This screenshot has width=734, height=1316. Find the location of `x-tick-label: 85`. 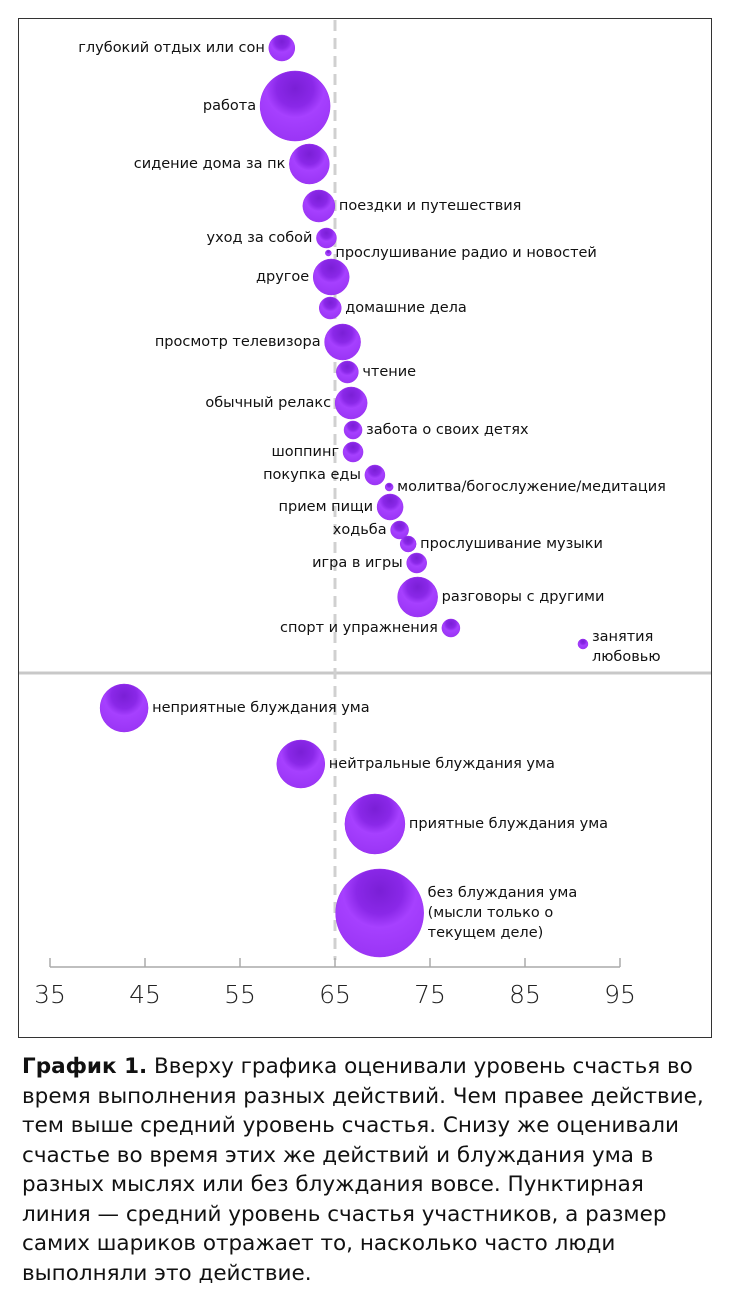

x-tick-label: 85 is located at coordinates (525, 994).